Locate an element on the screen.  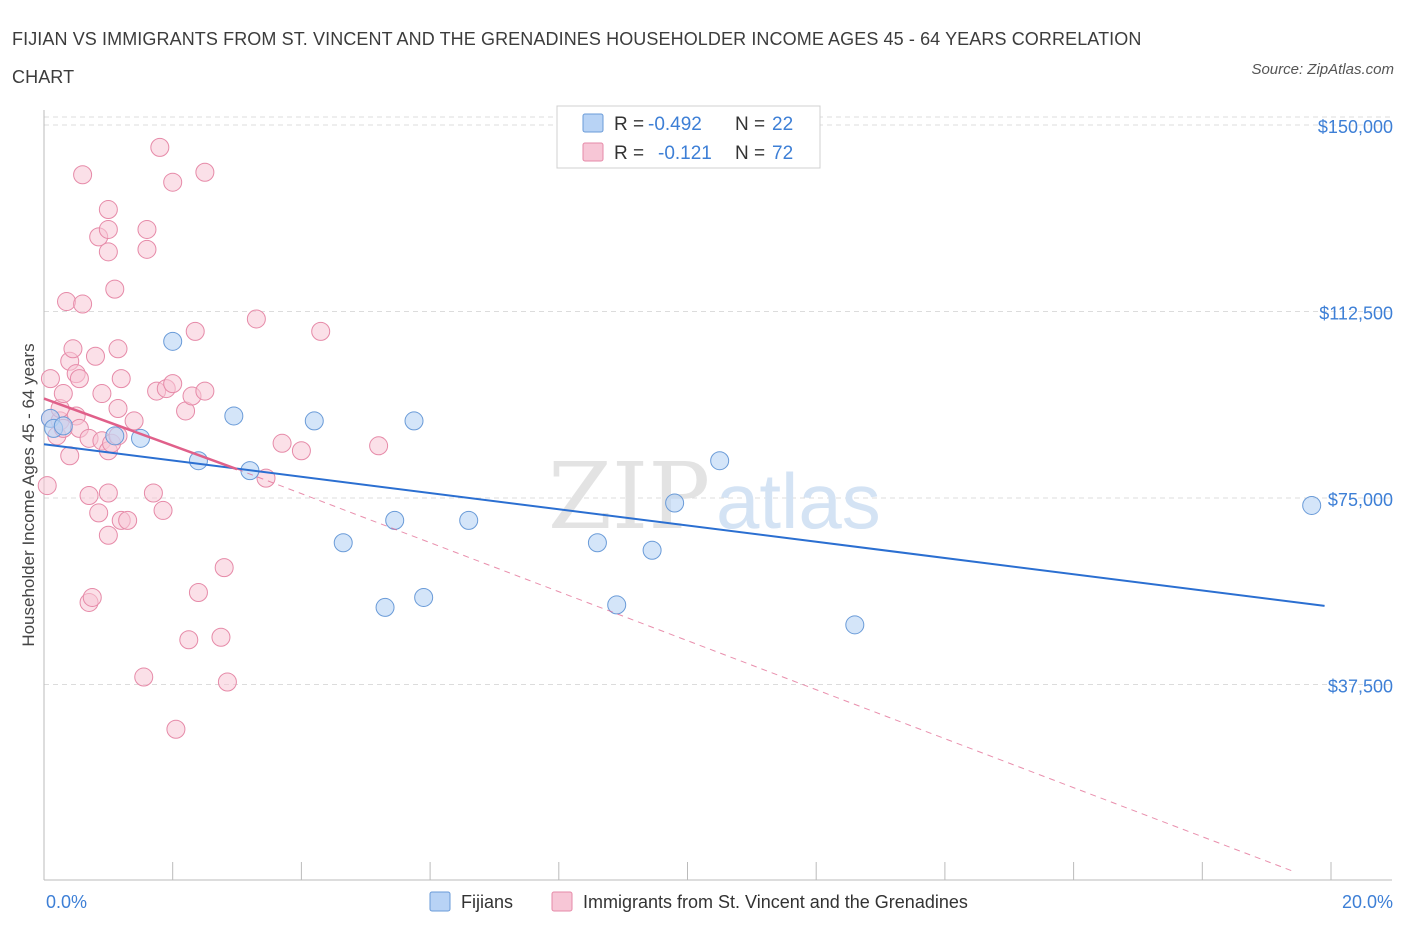
legend-n-label-2: N = is located at coordinates (750, 153).